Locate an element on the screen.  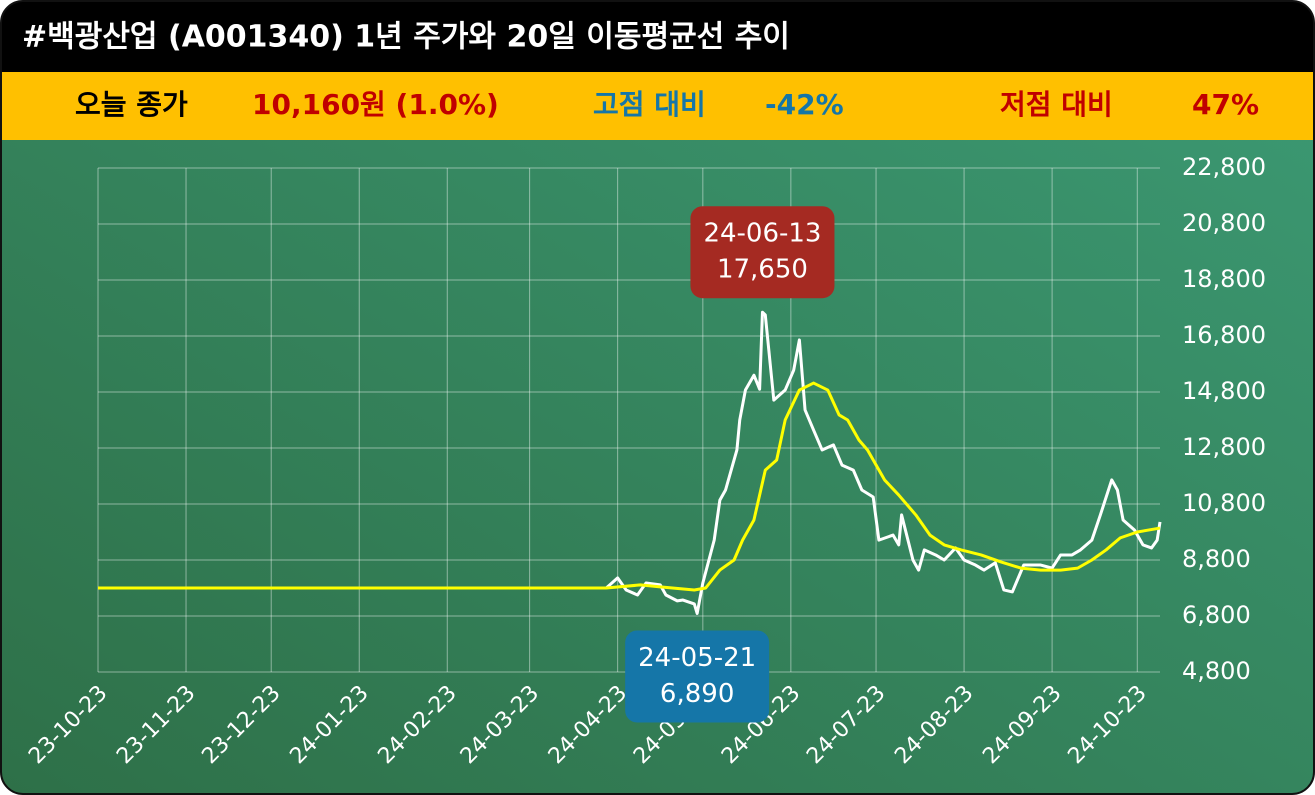
title: #백광산업 (A001340) 1년 주가와 20일 이동평균선 추이 is located at coordinates (406, 37).